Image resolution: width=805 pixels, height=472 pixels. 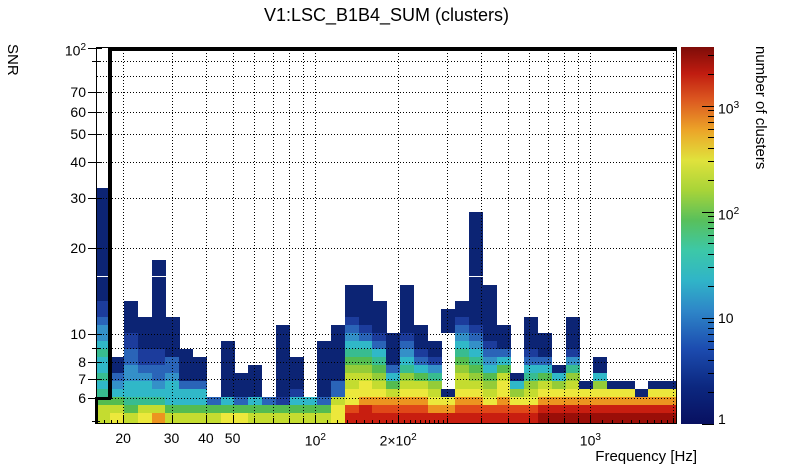 I want to click on y-axis-tick, so click(x=95, y=335).